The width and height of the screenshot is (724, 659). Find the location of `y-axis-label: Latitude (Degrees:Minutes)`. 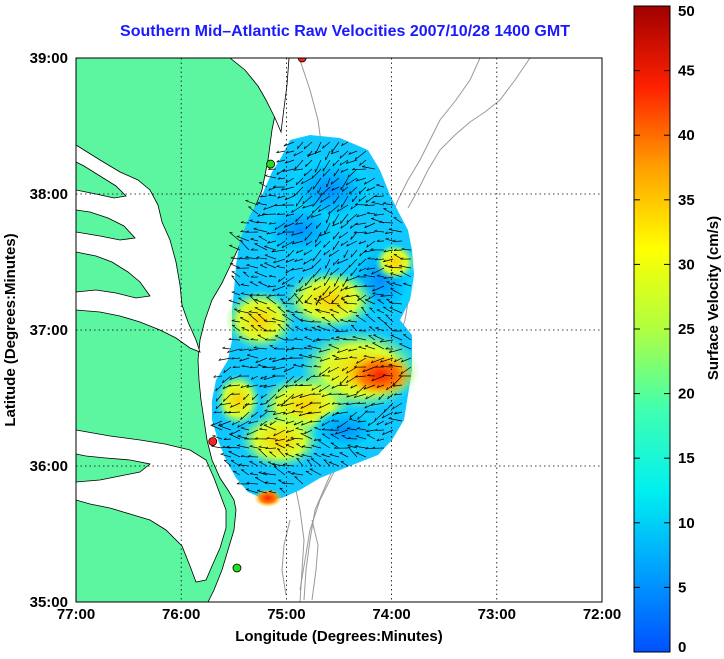

y-axis-label: Latitude (Degrees:Minutes) is located at coordinates (10, 329).